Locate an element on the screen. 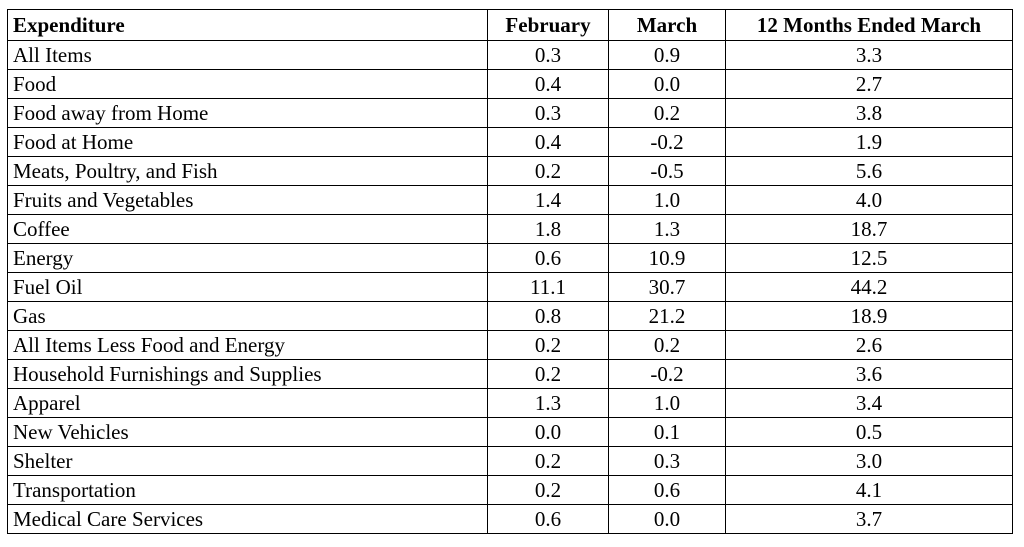 Image resolution: width=1024 pixels, height=547 pixels. twelve-month-value: 1.9 is located at coordinates (869, 142).